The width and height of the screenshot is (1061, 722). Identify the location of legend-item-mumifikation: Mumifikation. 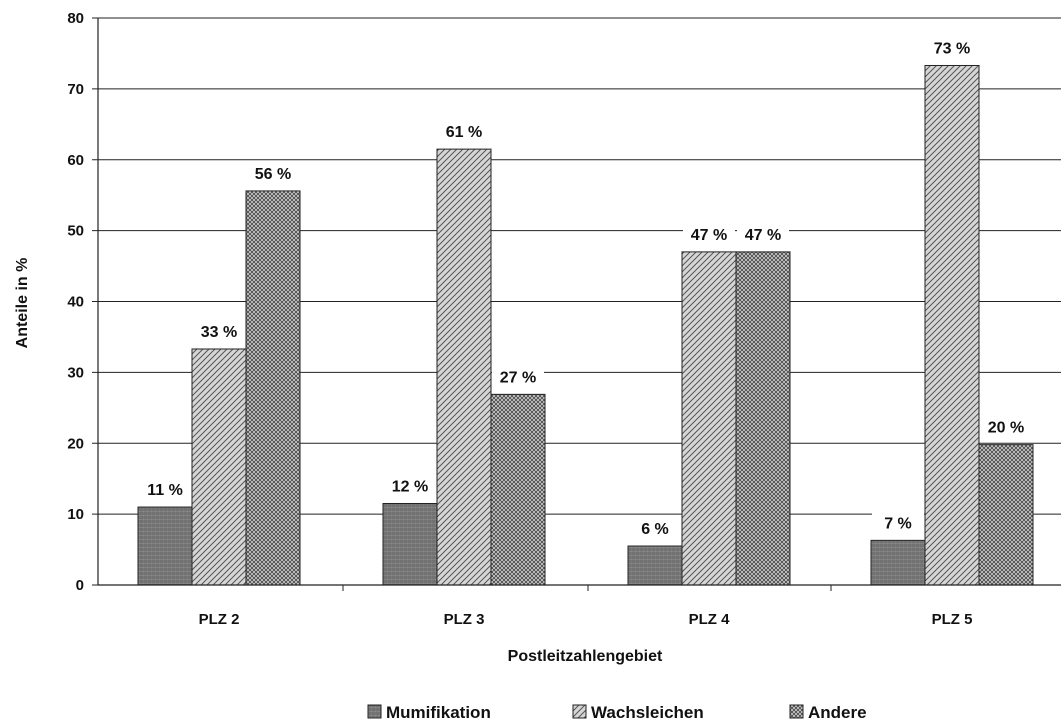
(429, 712).